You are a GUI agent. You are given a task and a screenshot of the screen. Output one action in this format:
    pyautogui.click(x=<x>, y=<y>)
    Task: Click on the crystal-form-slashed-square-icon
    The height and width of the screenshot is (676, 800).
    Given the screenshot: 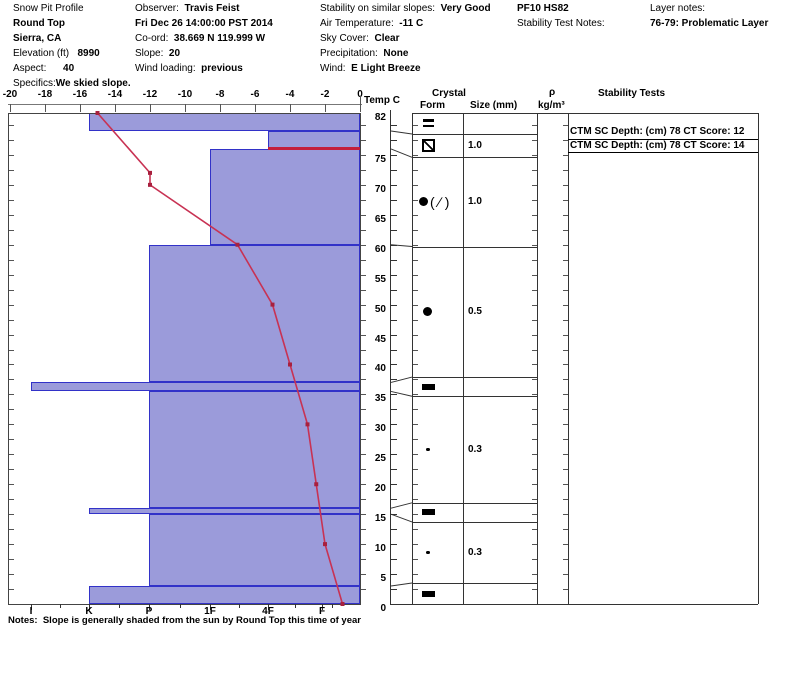 What is the action you would take?
    pyautogui.click(x=440, y=146)
    